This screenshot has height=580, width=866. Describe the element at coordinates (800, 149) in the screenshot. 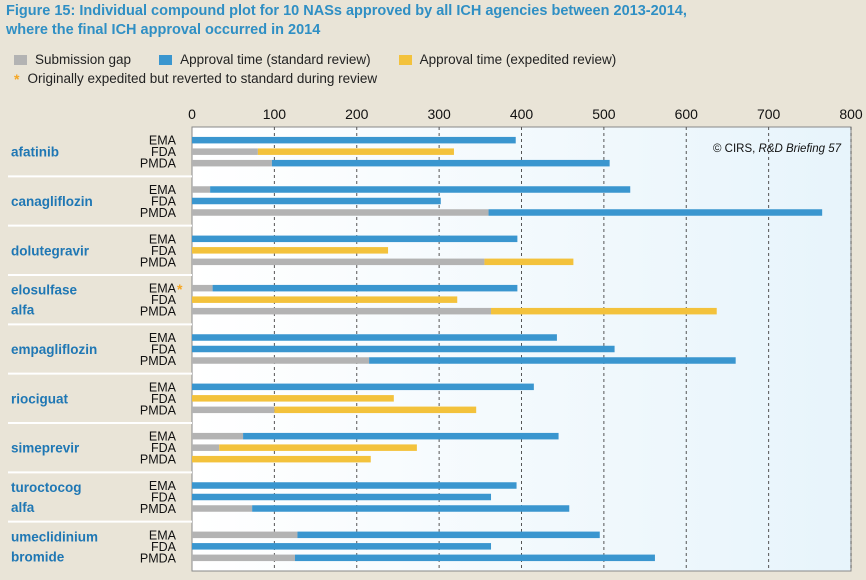

I see `copyright-publication: R&D Briefing 57` at that location.